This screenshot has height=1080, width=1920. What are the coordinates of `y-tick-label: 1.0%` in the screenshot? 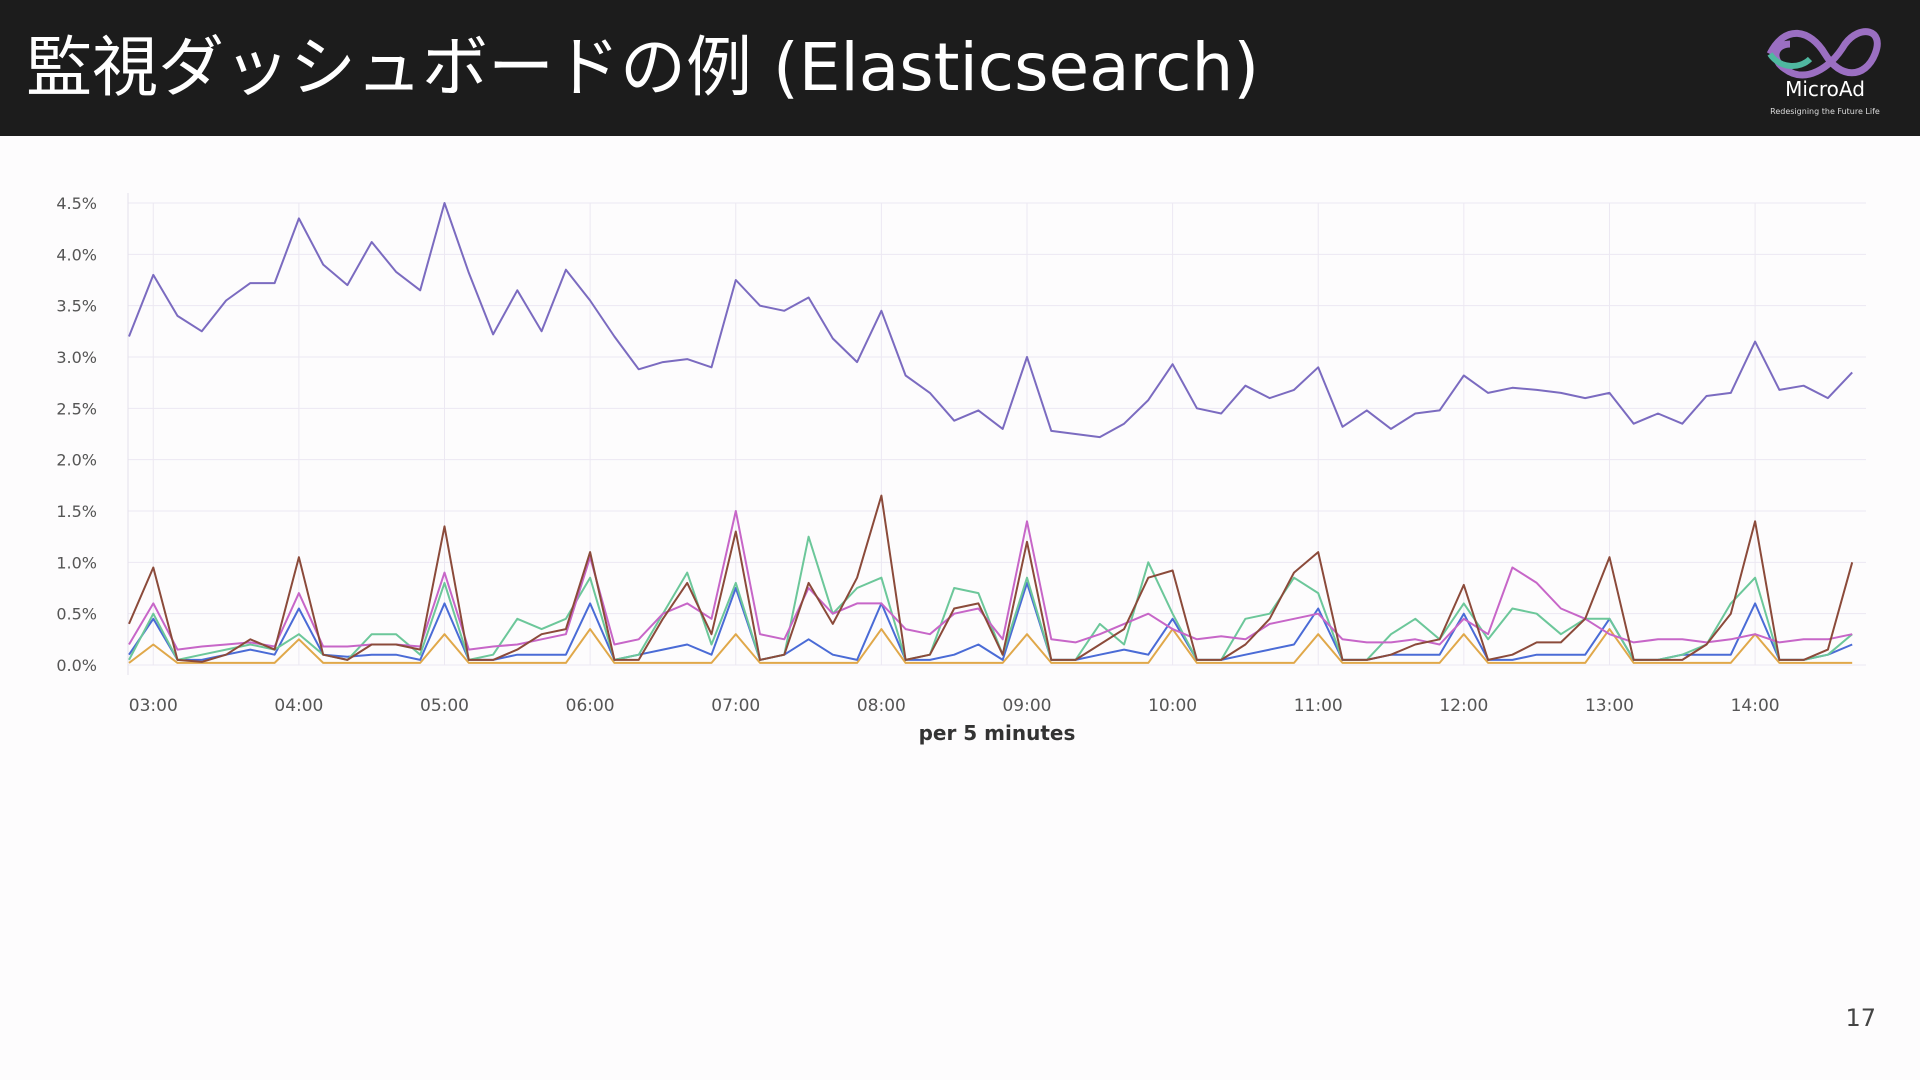 It's located at (76, 562).